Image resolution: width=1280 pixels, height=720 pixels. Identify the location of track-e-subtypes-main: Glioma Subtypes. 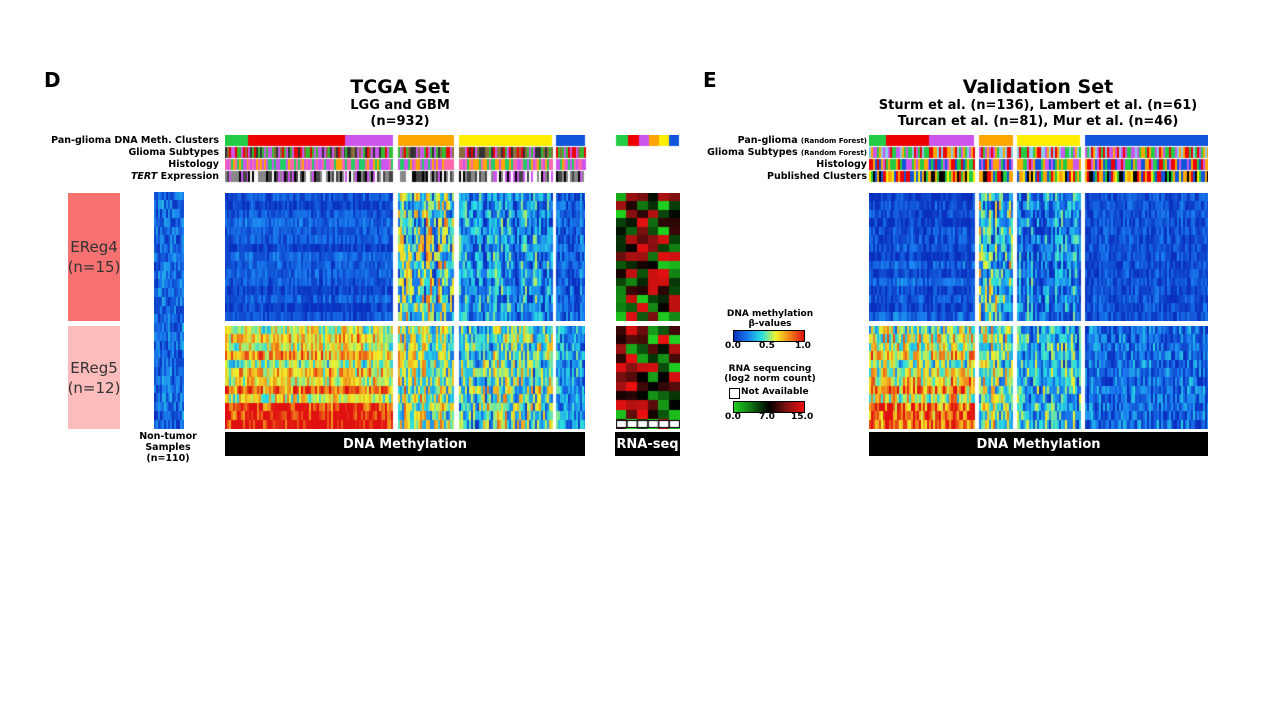
(752, 152).